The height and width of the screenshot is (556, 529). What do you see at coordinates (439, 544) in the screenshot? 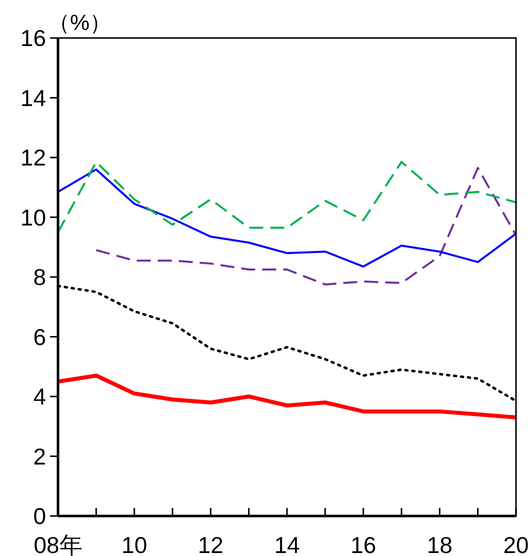
I see `x-tick-label: 18` at bounding box center [439, 544].